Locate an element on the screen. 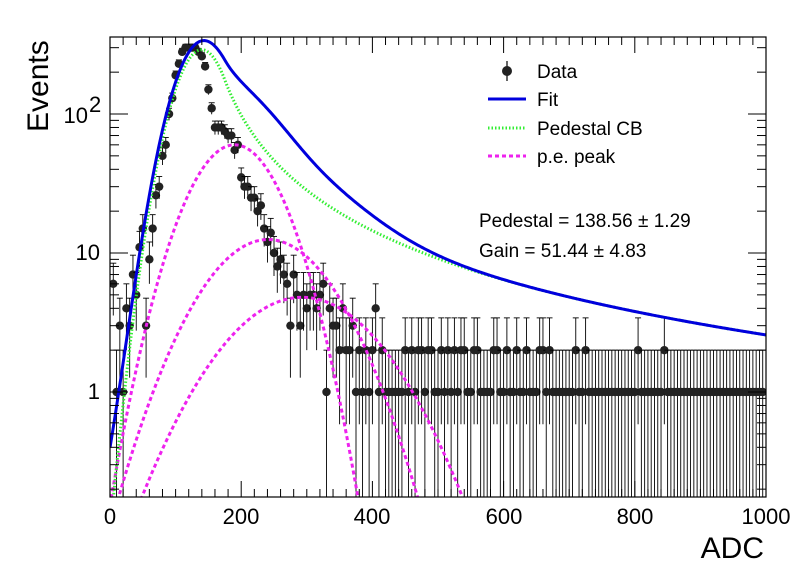  gain-error: 4.83 is located at coordinates (627, 251).